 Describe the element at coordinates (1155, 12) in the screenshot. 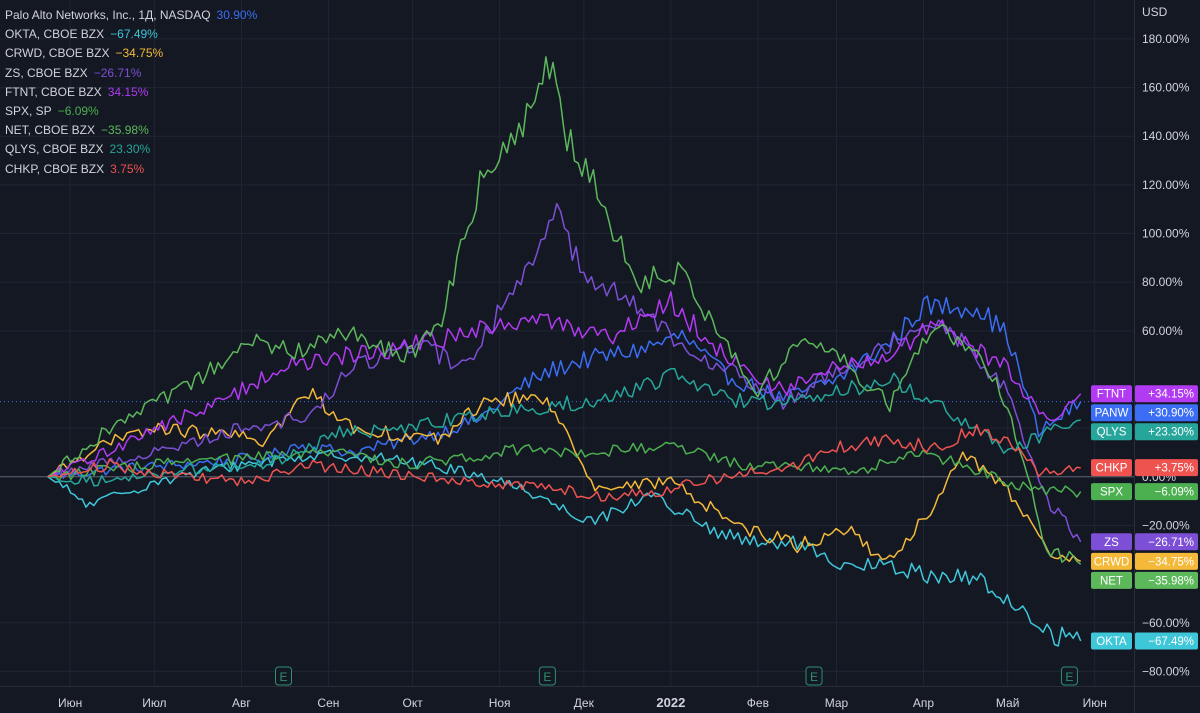

I see `currency-label: USD` at that location.